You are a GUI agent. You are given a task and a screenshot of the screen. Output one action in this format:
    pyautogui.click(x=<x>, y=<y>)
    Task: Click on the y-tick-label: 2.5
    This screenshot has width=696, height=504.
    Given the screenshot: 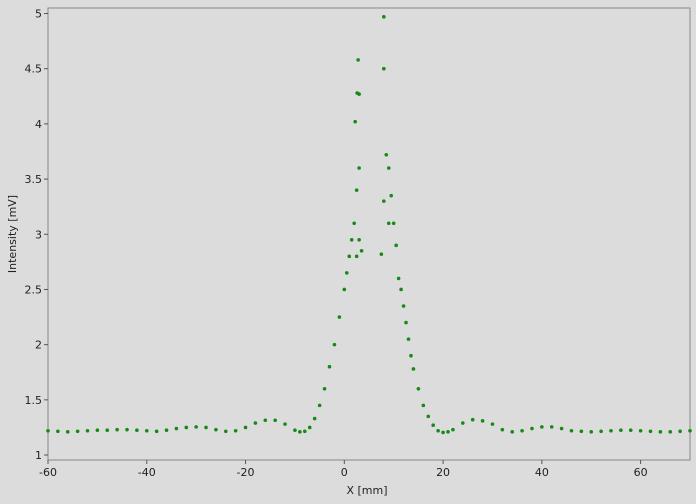 What is the action you would take?
    pyautogui.click(x=34, y=289)
    